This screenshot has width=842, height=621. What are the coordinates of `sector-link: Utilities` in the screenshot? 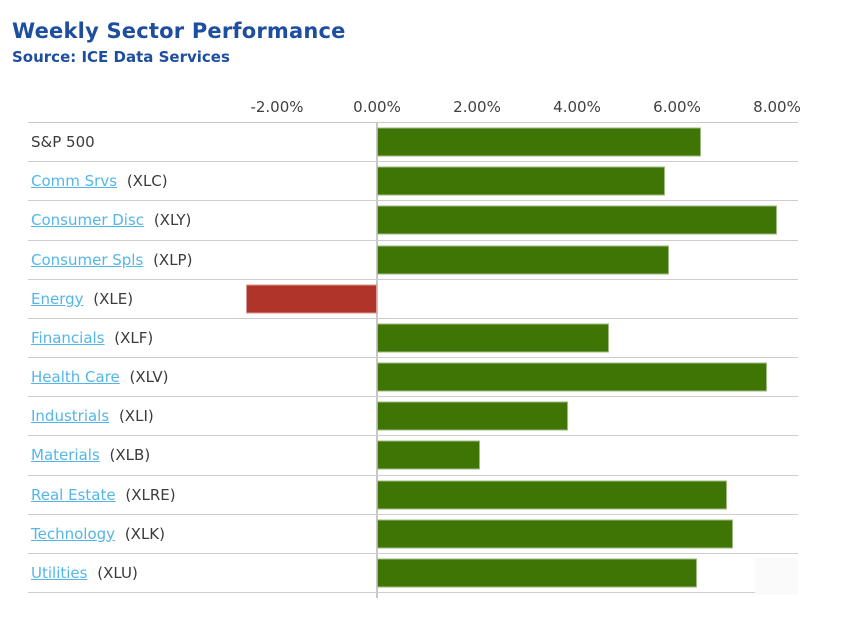 It's located at (59, 572).